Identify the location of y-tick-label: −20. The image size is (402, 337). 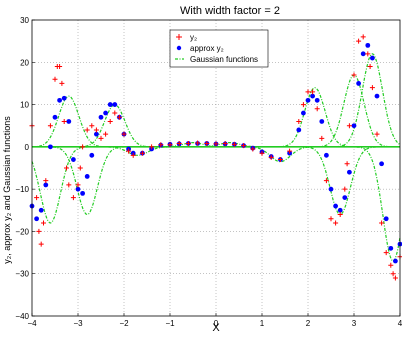
(22, 231).